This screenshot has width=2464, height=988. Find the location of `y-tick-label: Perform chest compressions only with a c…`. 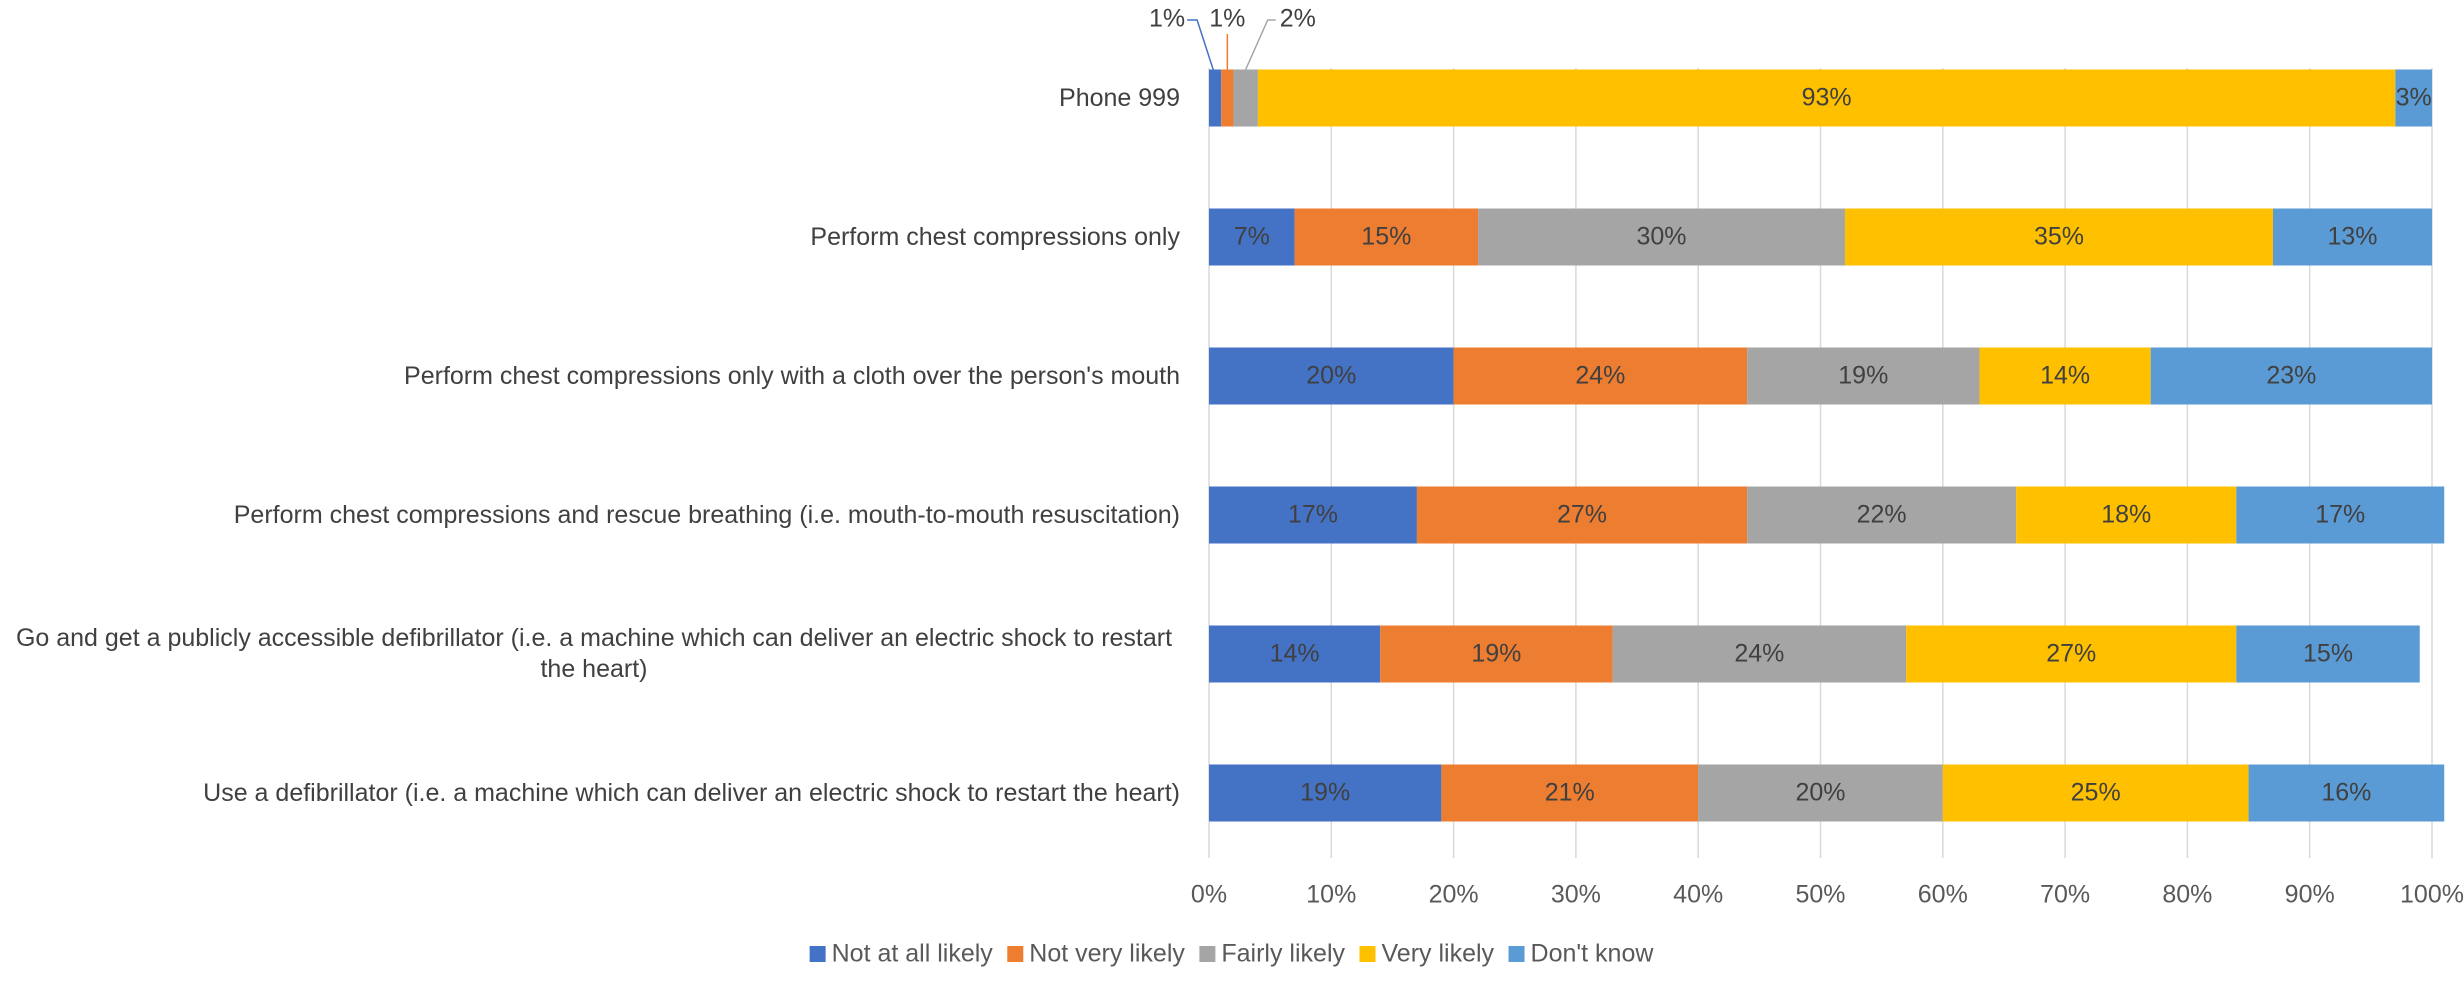

y-tick-label: Perform chest compressions only with a c… is located at coordinates (590, 376).